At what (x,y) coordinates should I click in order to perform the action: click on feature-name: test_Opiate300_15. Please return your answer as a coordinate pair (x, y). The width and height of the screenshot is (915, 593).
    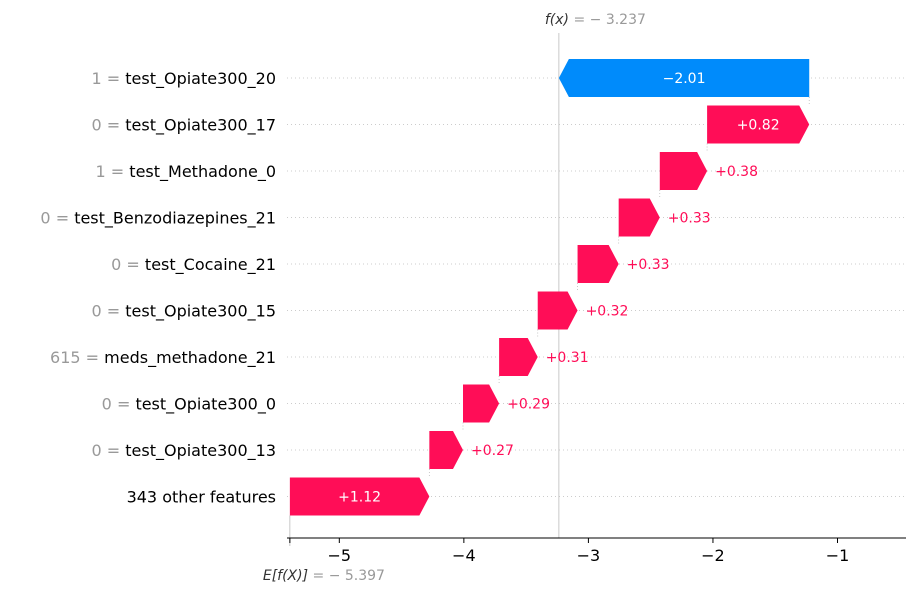
    Looking at the image, I should click on (200, 312).